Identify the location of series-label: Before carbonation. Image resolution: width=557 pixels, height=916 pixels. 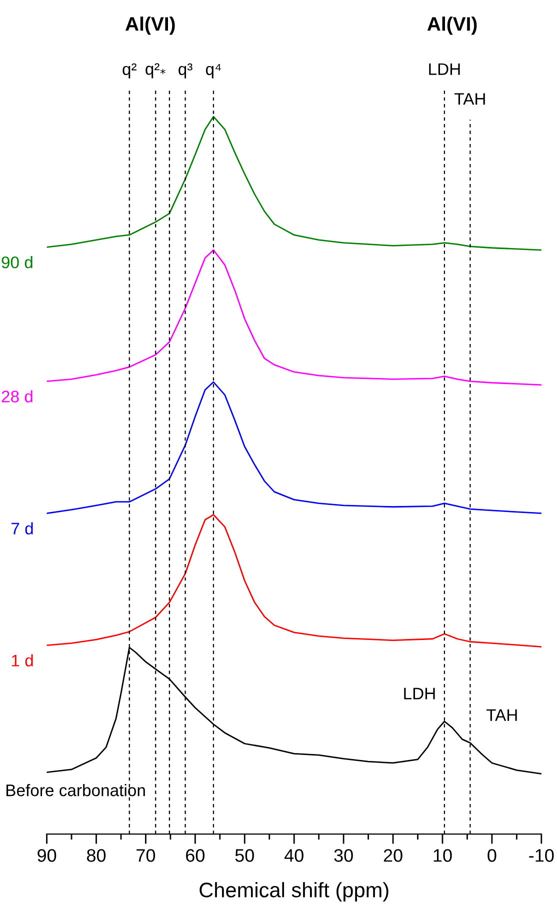
(75, 790).